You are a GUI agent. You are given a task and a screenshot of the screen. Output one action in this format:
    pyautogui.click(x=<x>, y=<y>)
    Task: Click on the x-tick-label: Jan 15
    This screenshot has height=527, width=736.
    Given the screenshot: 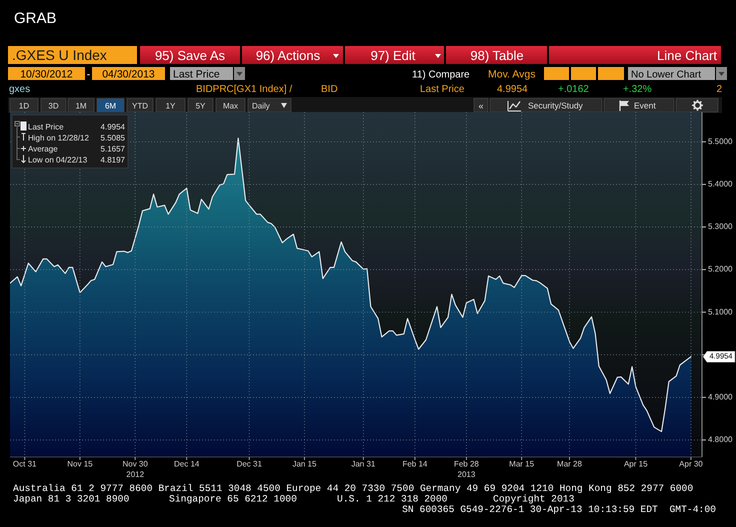 What is the action you would take?
    pyautogui.click(x=305, y=464)
    